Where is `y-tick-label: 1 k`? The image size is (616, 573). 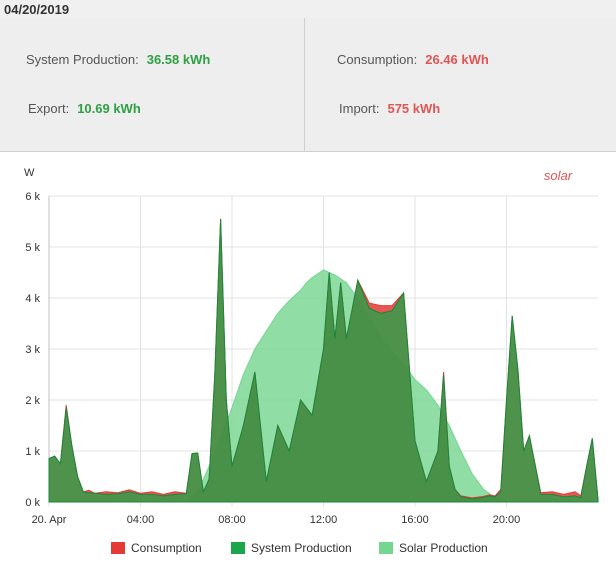
y-tick-label: 1 k is located at coordinates (32, 452).